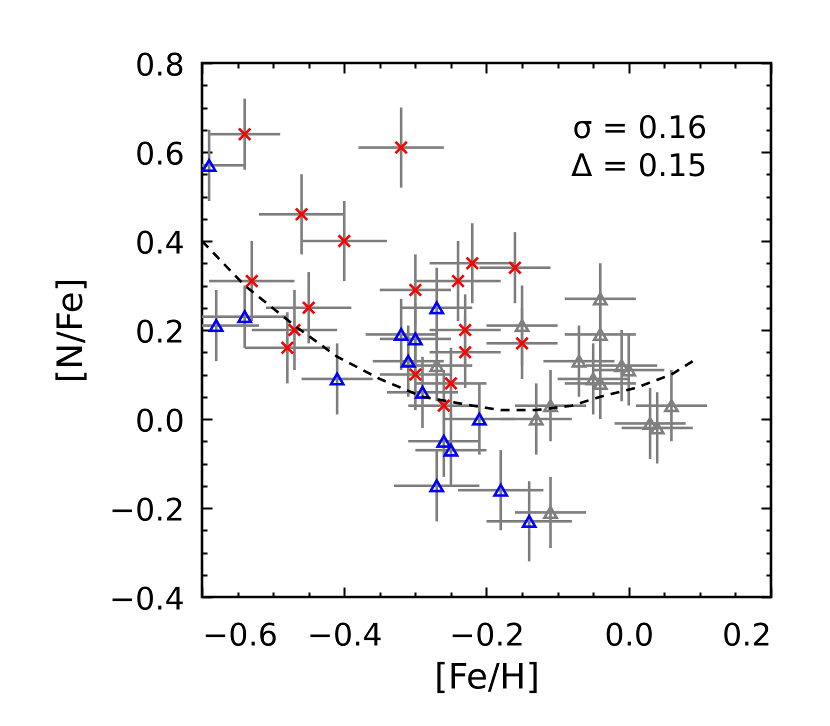 This screenshot has width=830, height=726. What do you see at coordinates (487, 678) in the screenshot?
I see `x-axis-title: [Fe/H]` at bounding box center [487, 678].